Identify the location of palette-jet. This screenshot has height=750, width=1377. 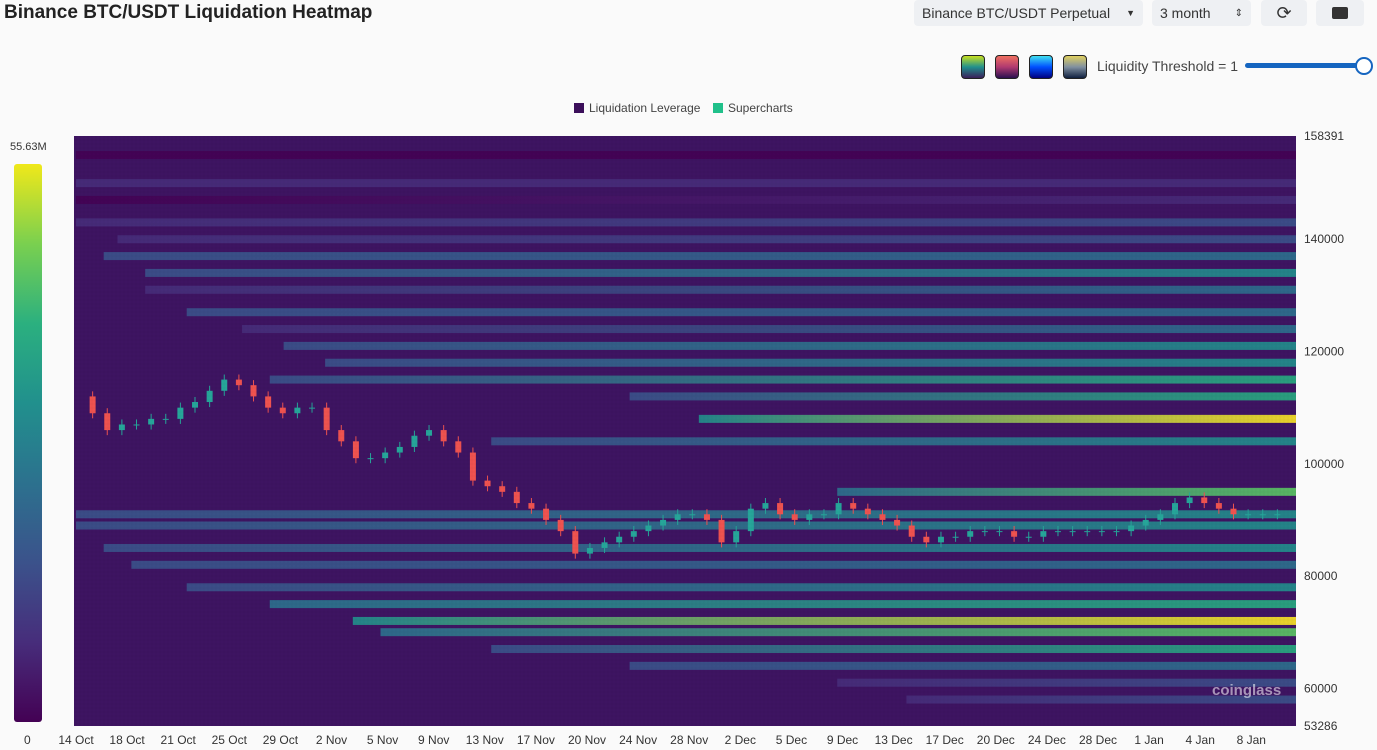
(1041, 67).